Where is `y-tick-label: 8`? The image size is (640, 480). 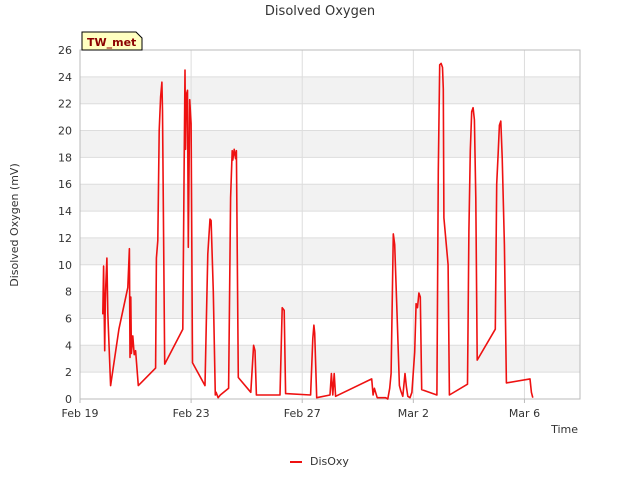 y-tick-label: 8 is located at coordinates (68, 292).